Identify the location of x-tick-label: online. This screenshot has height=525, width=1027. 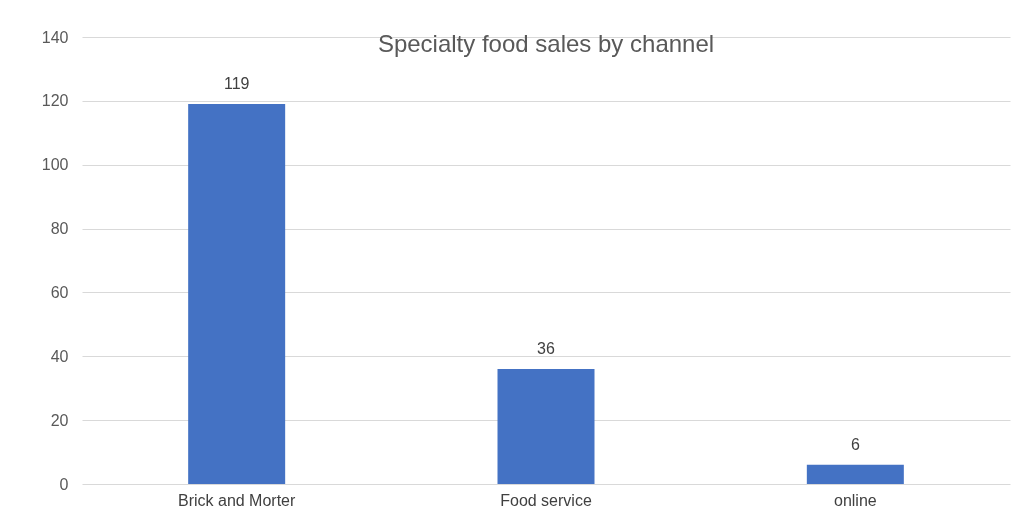
(855, 500).